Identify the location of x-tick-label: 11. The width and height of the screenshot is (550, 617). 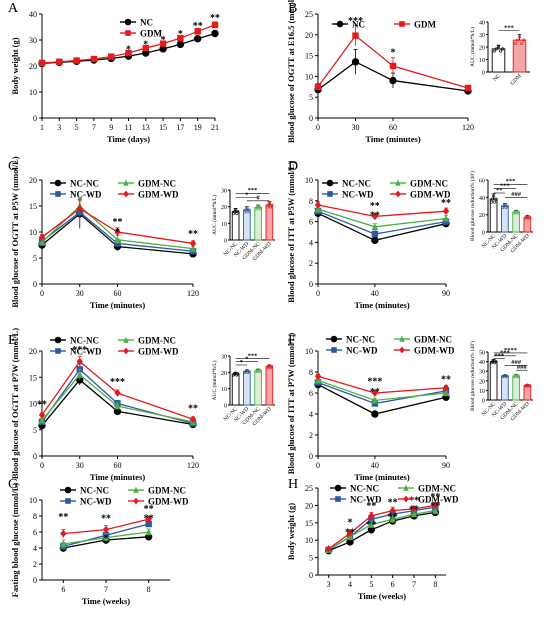
(129, 127).